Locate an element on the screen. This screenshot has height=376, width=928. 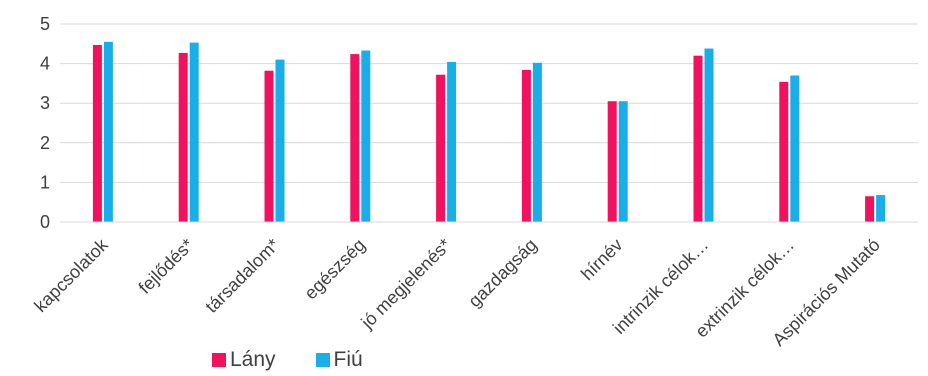
x-tick-label: jó megjelenés* is located at coordinates (406, 284).